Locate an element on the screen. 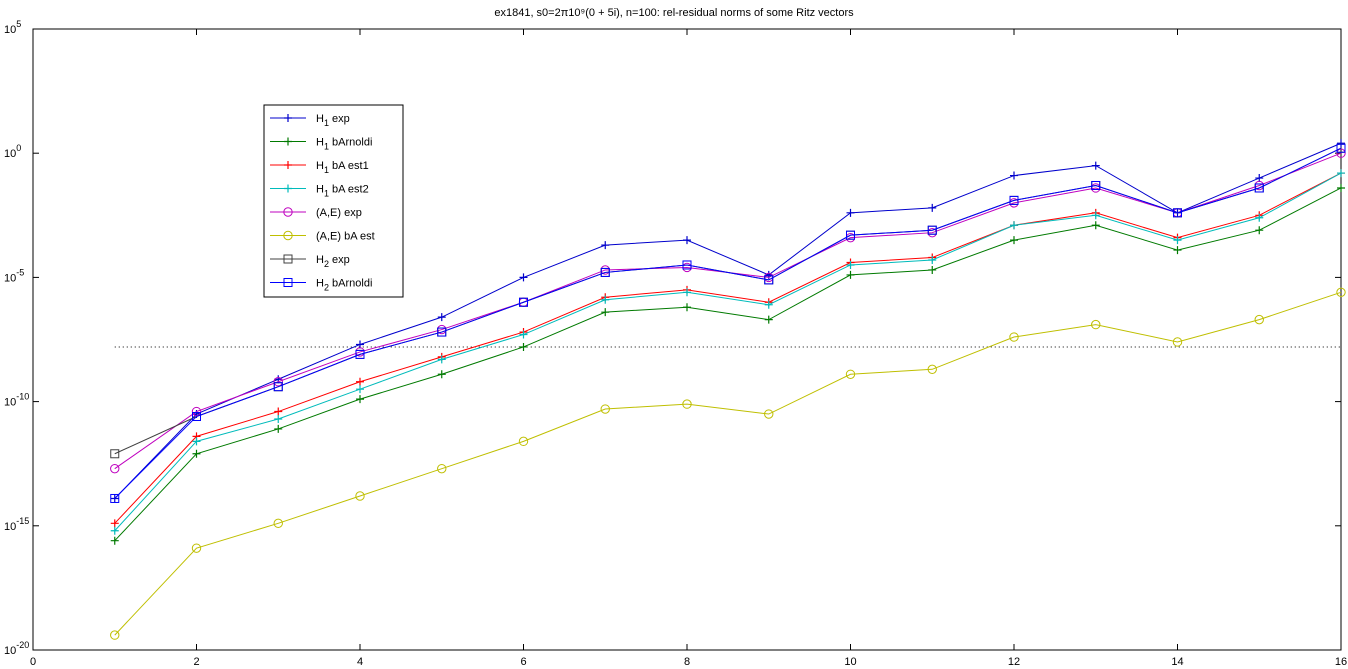  y-tick-label: 10-10 is located at coordinates (16, 400).